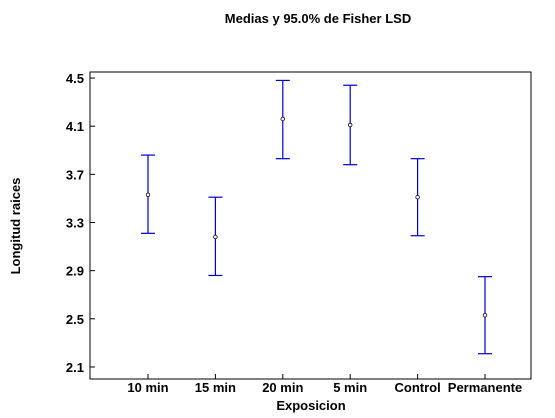 The width and height of the screenshot is (555, 418). Describe the element at coordinates (310, 405) in the screenshot. I see `x-axis-label: Exposicion` at that location.